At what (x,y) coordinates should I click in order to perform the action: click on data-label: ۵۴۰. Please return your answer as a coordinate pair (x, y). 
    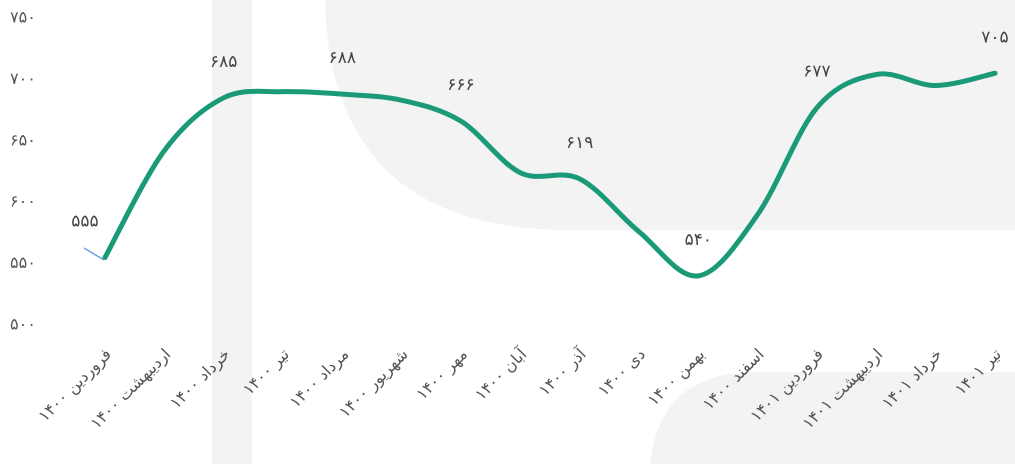
    Looking at the image, I should click on (698, 240).